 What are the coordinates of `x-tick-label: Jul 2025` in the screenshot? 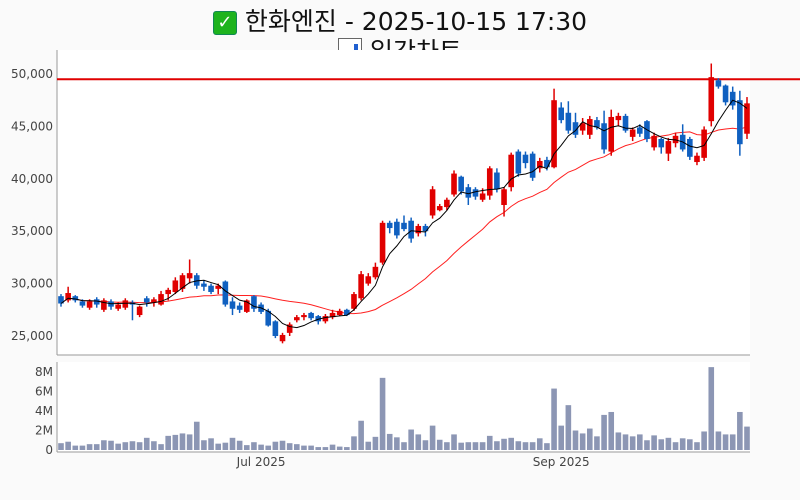 It's located at (261, 462).